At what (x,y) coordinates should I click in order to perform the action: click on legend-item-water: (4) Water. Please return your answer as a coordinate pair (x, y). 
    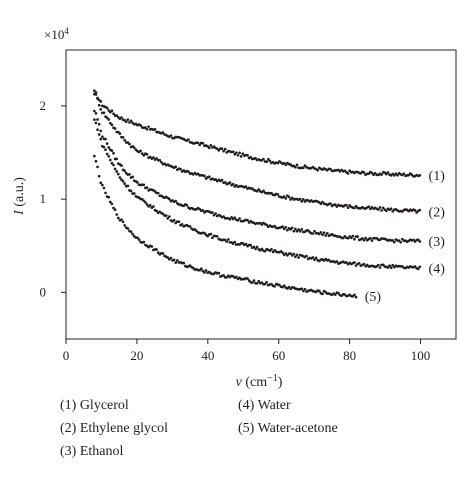
    Looking at the image, I should click on (264, 405).